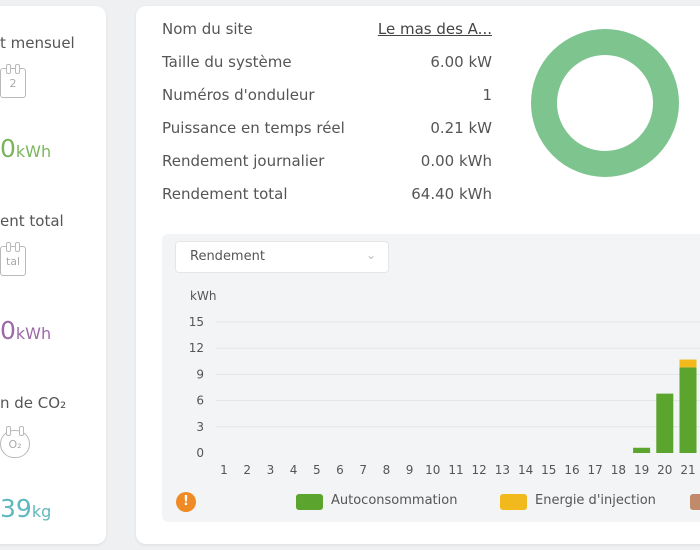  What do you see at coordinates (387, 470) in the screenshot?
I see `x-tick-label: 8` at bounding box center [387, 470].